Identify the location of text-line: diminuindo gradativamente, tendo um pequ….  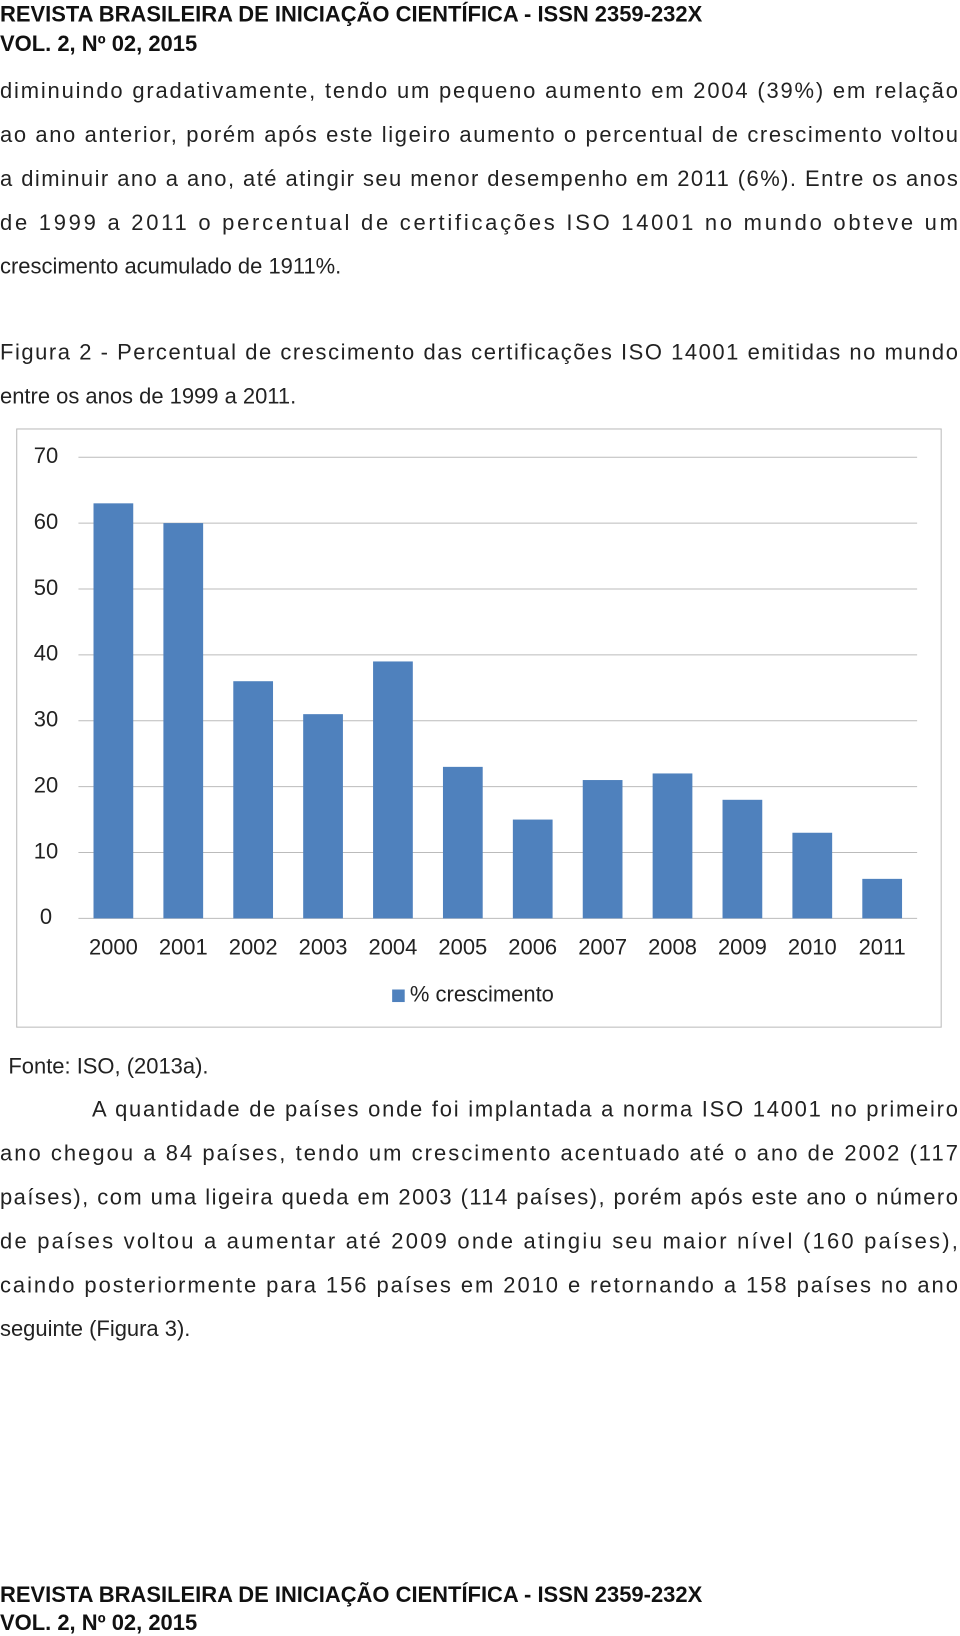
(479, 90).